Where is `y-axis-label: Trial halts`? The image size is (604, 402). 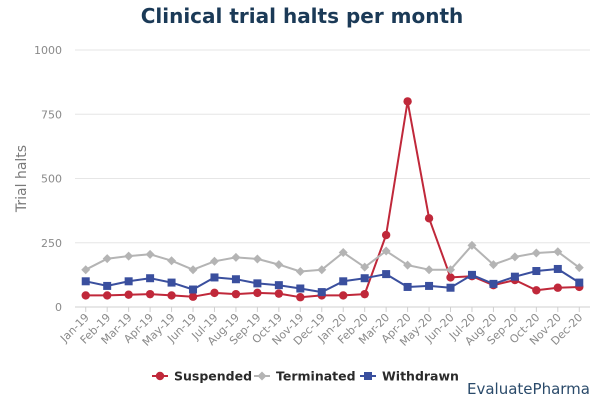
y-axis-label: Trial halts is located at coordinates (22, 179).